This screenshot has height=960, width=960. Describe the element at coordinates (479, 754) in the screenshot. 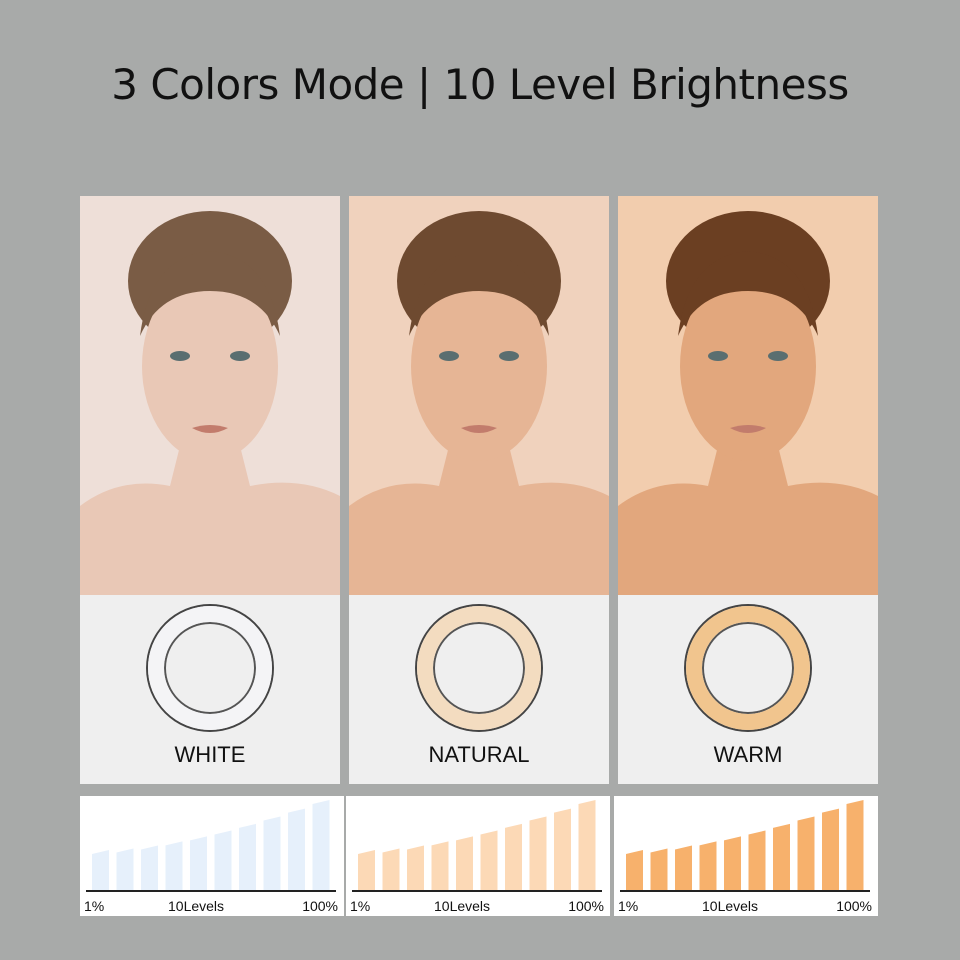

I see `mode-label: NATURAL` at that location.